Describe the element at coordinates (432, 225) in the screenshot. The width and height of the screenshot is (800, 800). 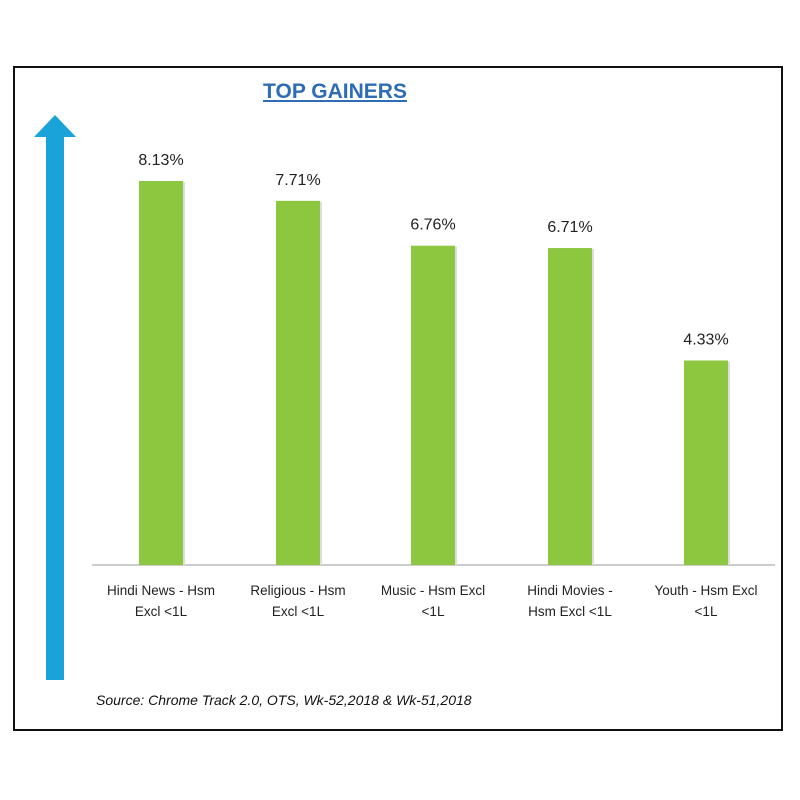
I see `data-label: 6.76%` at that location.